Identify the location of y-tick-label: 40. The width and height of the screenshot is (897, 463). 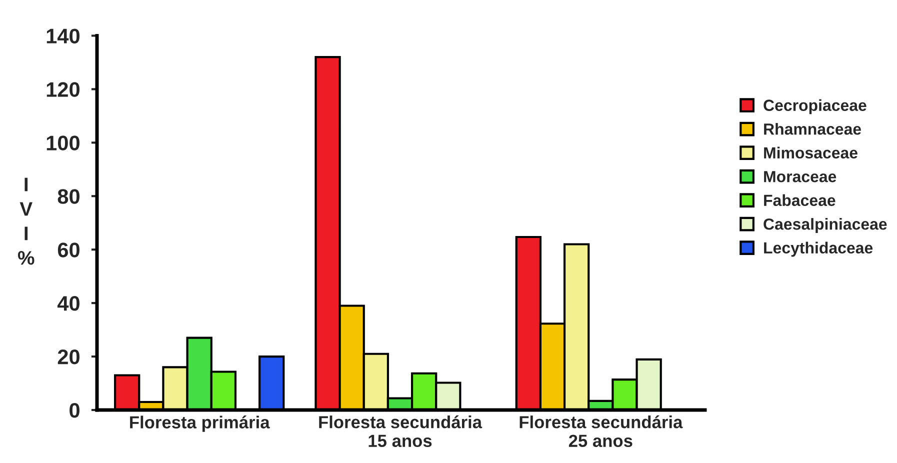
(68, 303).